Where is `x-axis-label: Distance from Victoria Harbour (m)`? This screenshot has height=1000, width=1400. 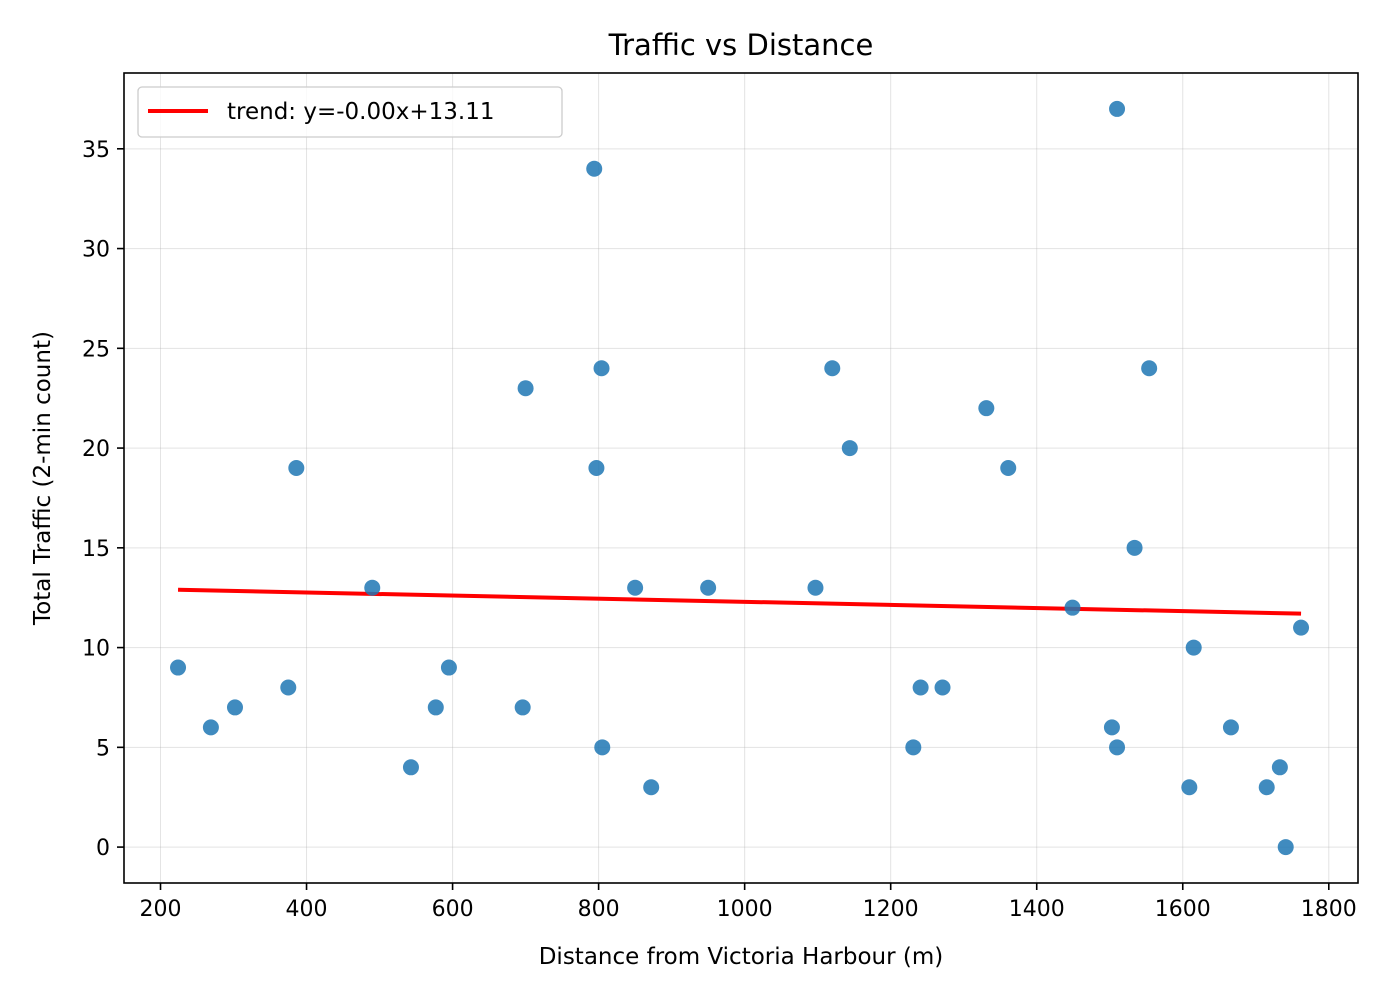
x-axis-label: Distance from Victoria Harbour (m) is located at coordinates (741, 957).